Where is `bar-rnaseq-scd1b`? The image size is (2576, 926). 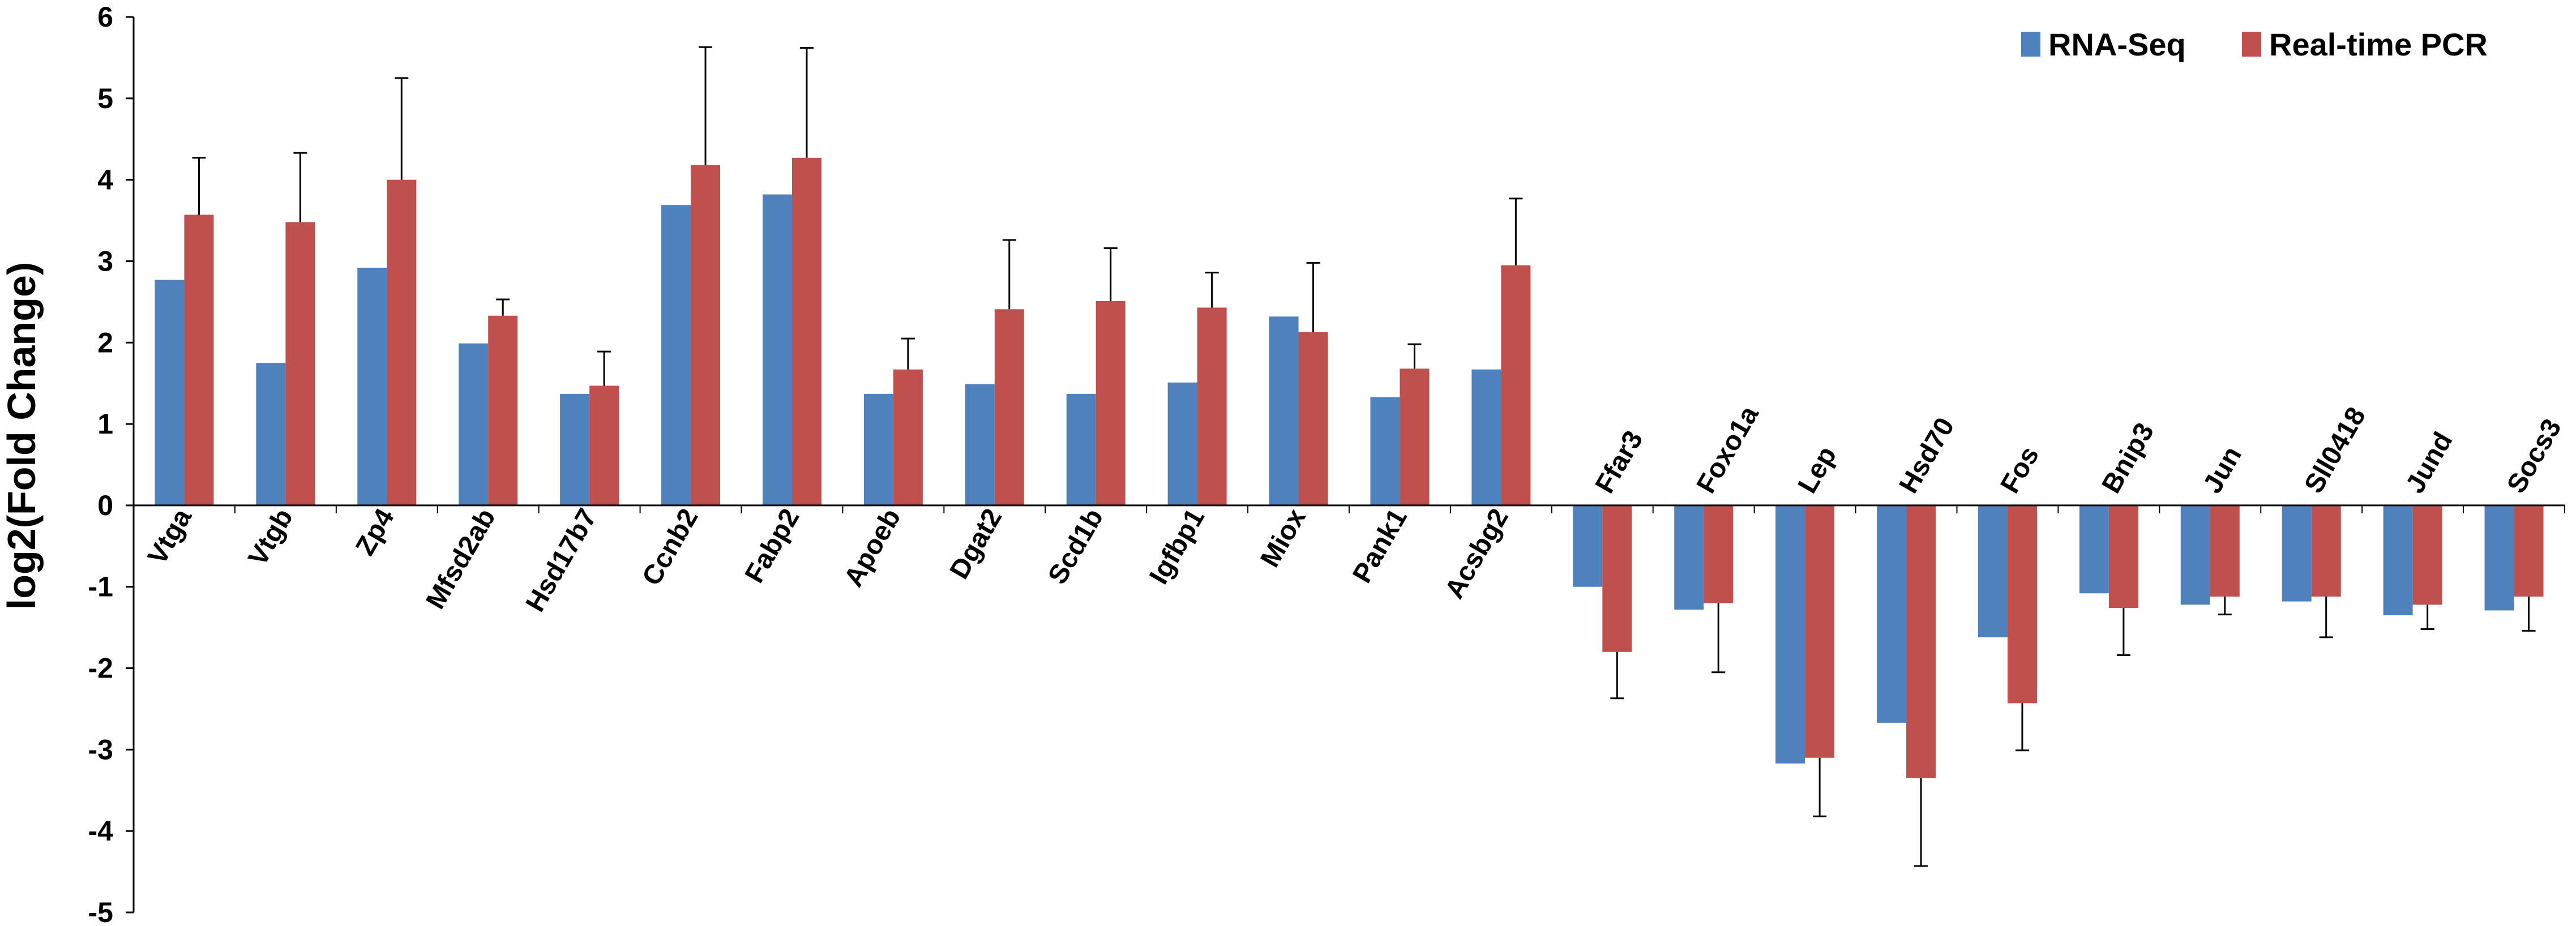 bar-rnaseq-scd1b is located at coordinates (1081, 449).